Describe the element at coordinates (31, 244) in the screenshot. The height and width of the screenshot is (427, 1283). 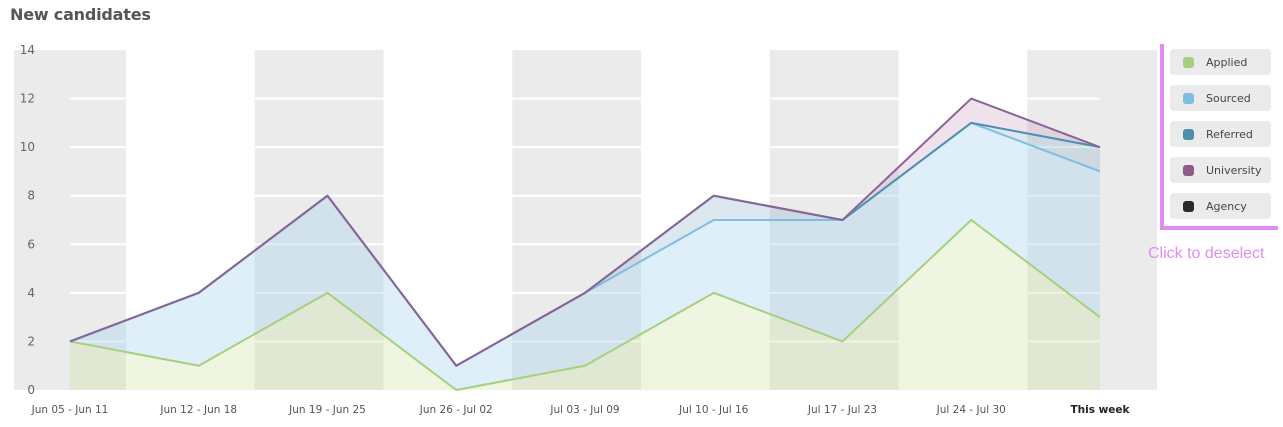
I see `svg-text: 6` at that location.